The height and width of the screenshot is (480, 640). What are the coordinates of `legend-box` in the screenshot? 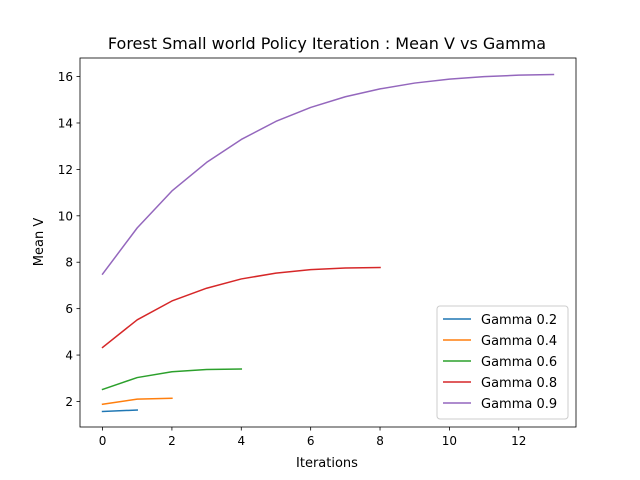 It's located at (502, 362).